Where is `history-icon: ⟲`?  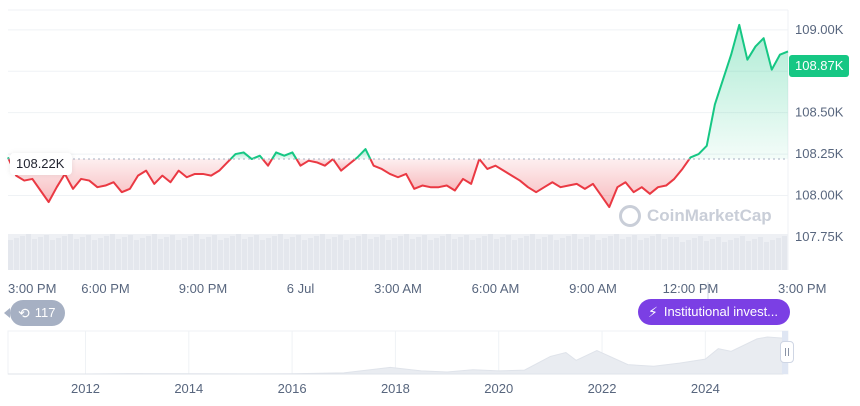 history-icon: ⟲ is located at coordinates (24, 313).